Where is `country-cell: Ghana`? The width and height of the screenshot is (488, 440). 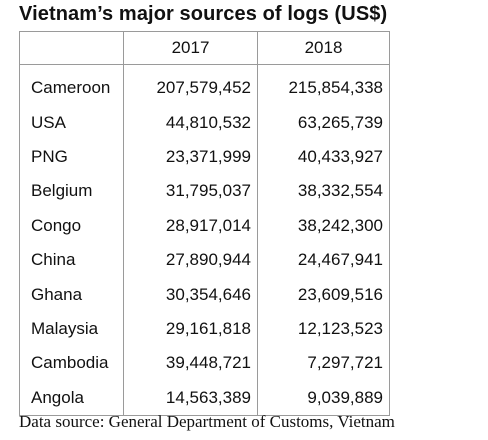 country-cell: Ghana is located at coordinates (71, 294).